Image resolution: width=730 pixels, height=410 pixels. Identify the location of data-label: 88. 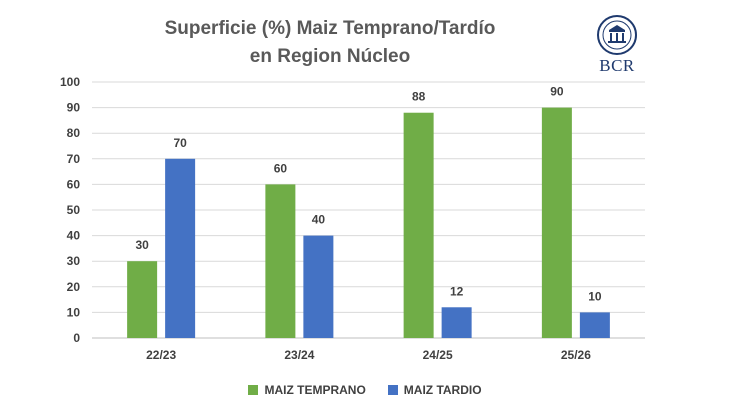
(419, 97).